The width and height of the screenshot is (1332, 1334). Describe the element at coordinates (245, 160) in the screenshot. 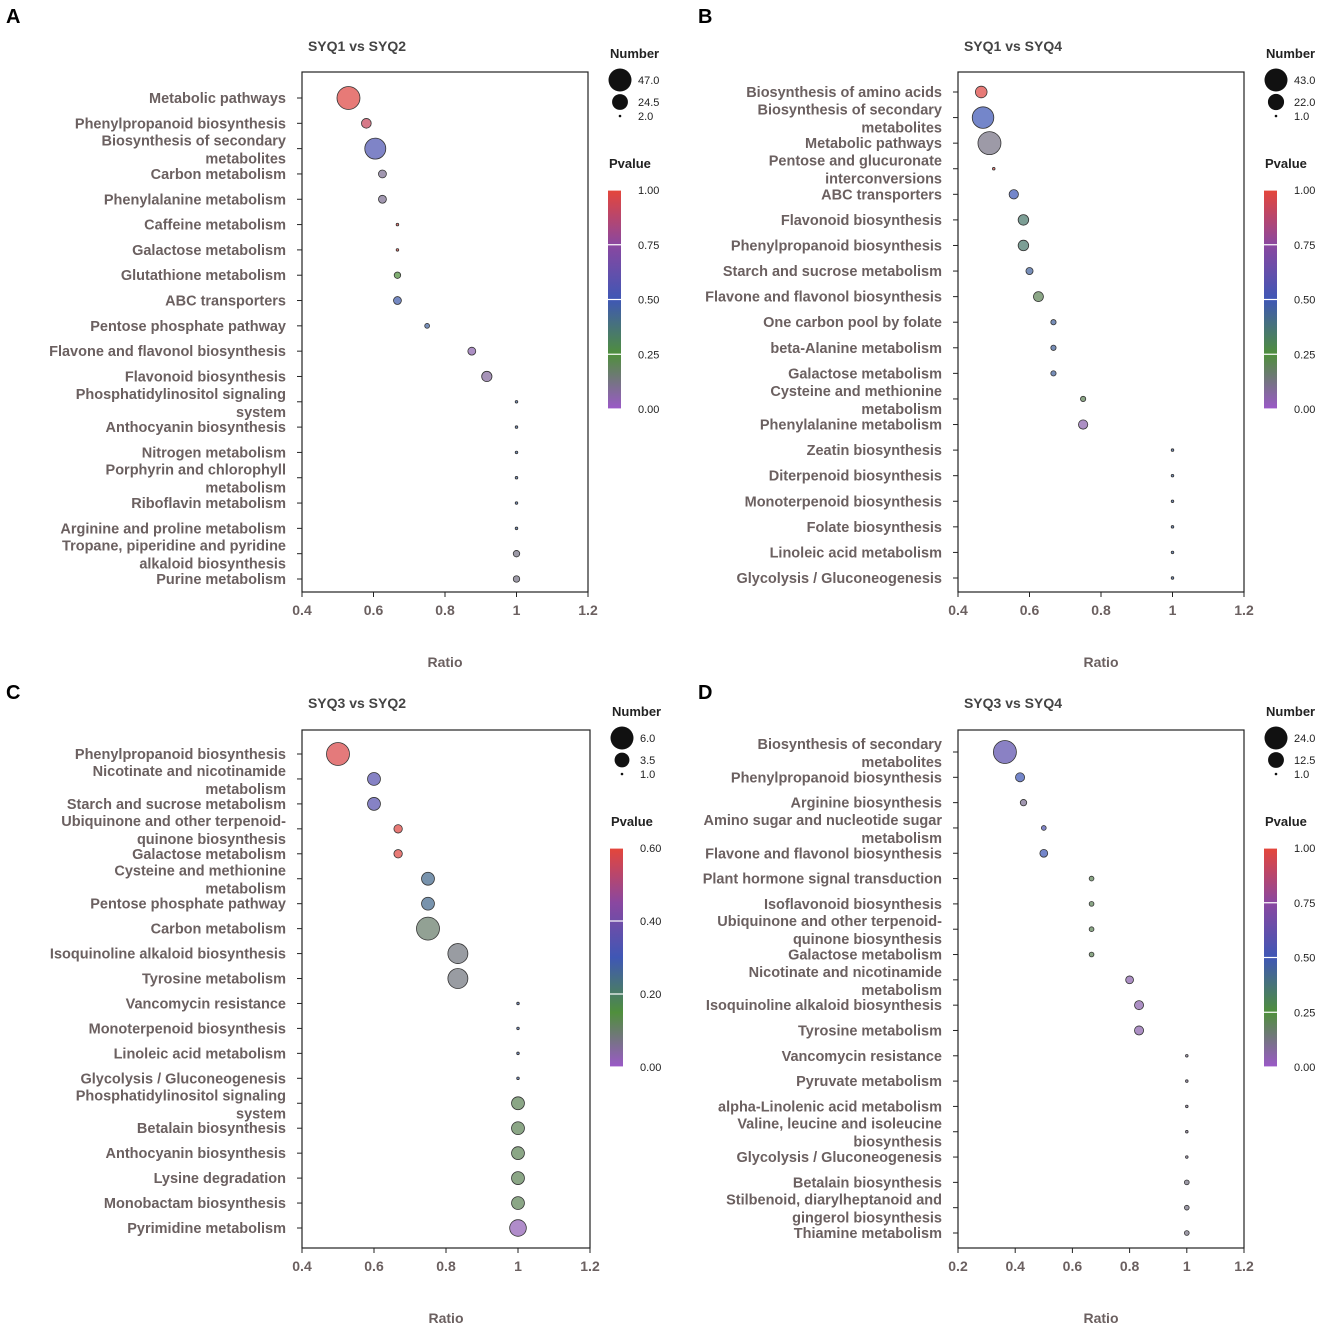

I see `y-label-line: metabolites` at that location.